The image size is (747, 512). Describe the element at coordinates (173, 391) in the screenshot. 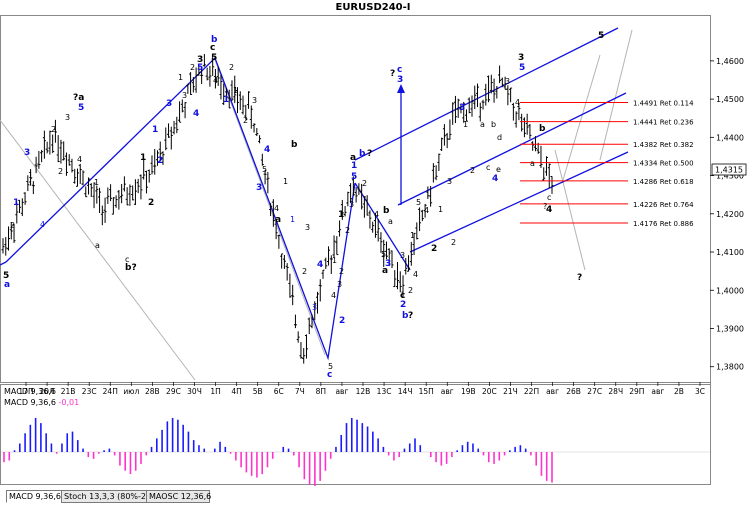

I see `date-tick-label: 29С` at that location.